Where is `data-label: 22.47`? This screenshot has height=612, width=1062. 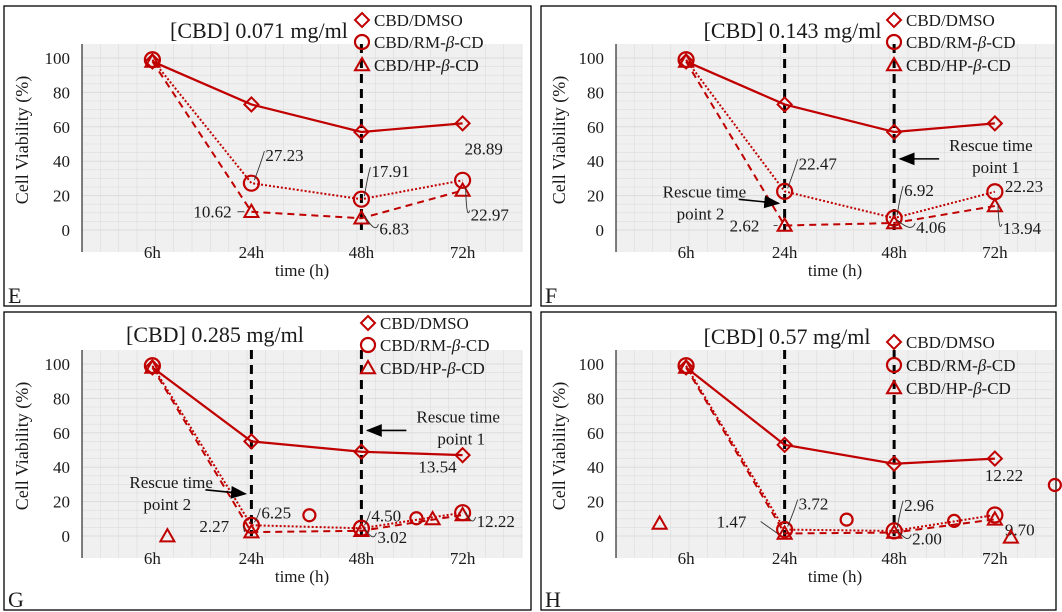 data-label: 22.47 is located at coordinates (818, 163).